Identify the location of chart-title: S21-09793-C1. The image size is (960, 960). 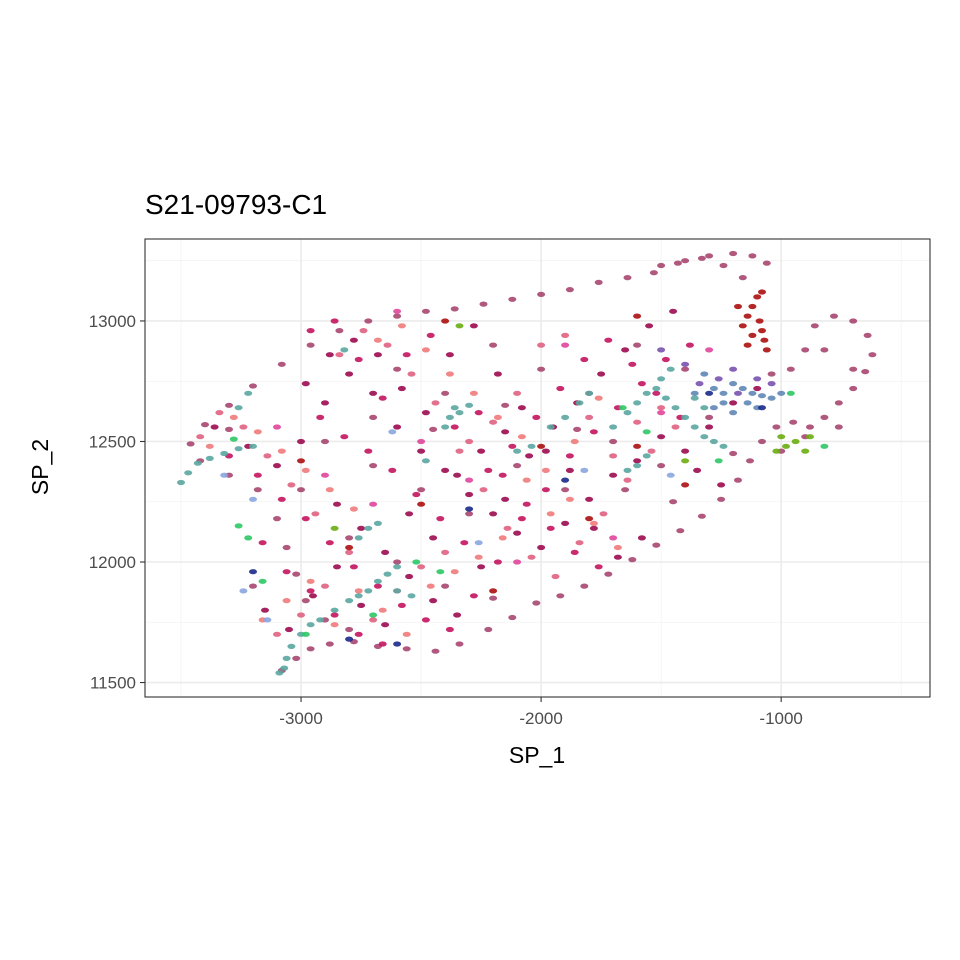
(236, 204).